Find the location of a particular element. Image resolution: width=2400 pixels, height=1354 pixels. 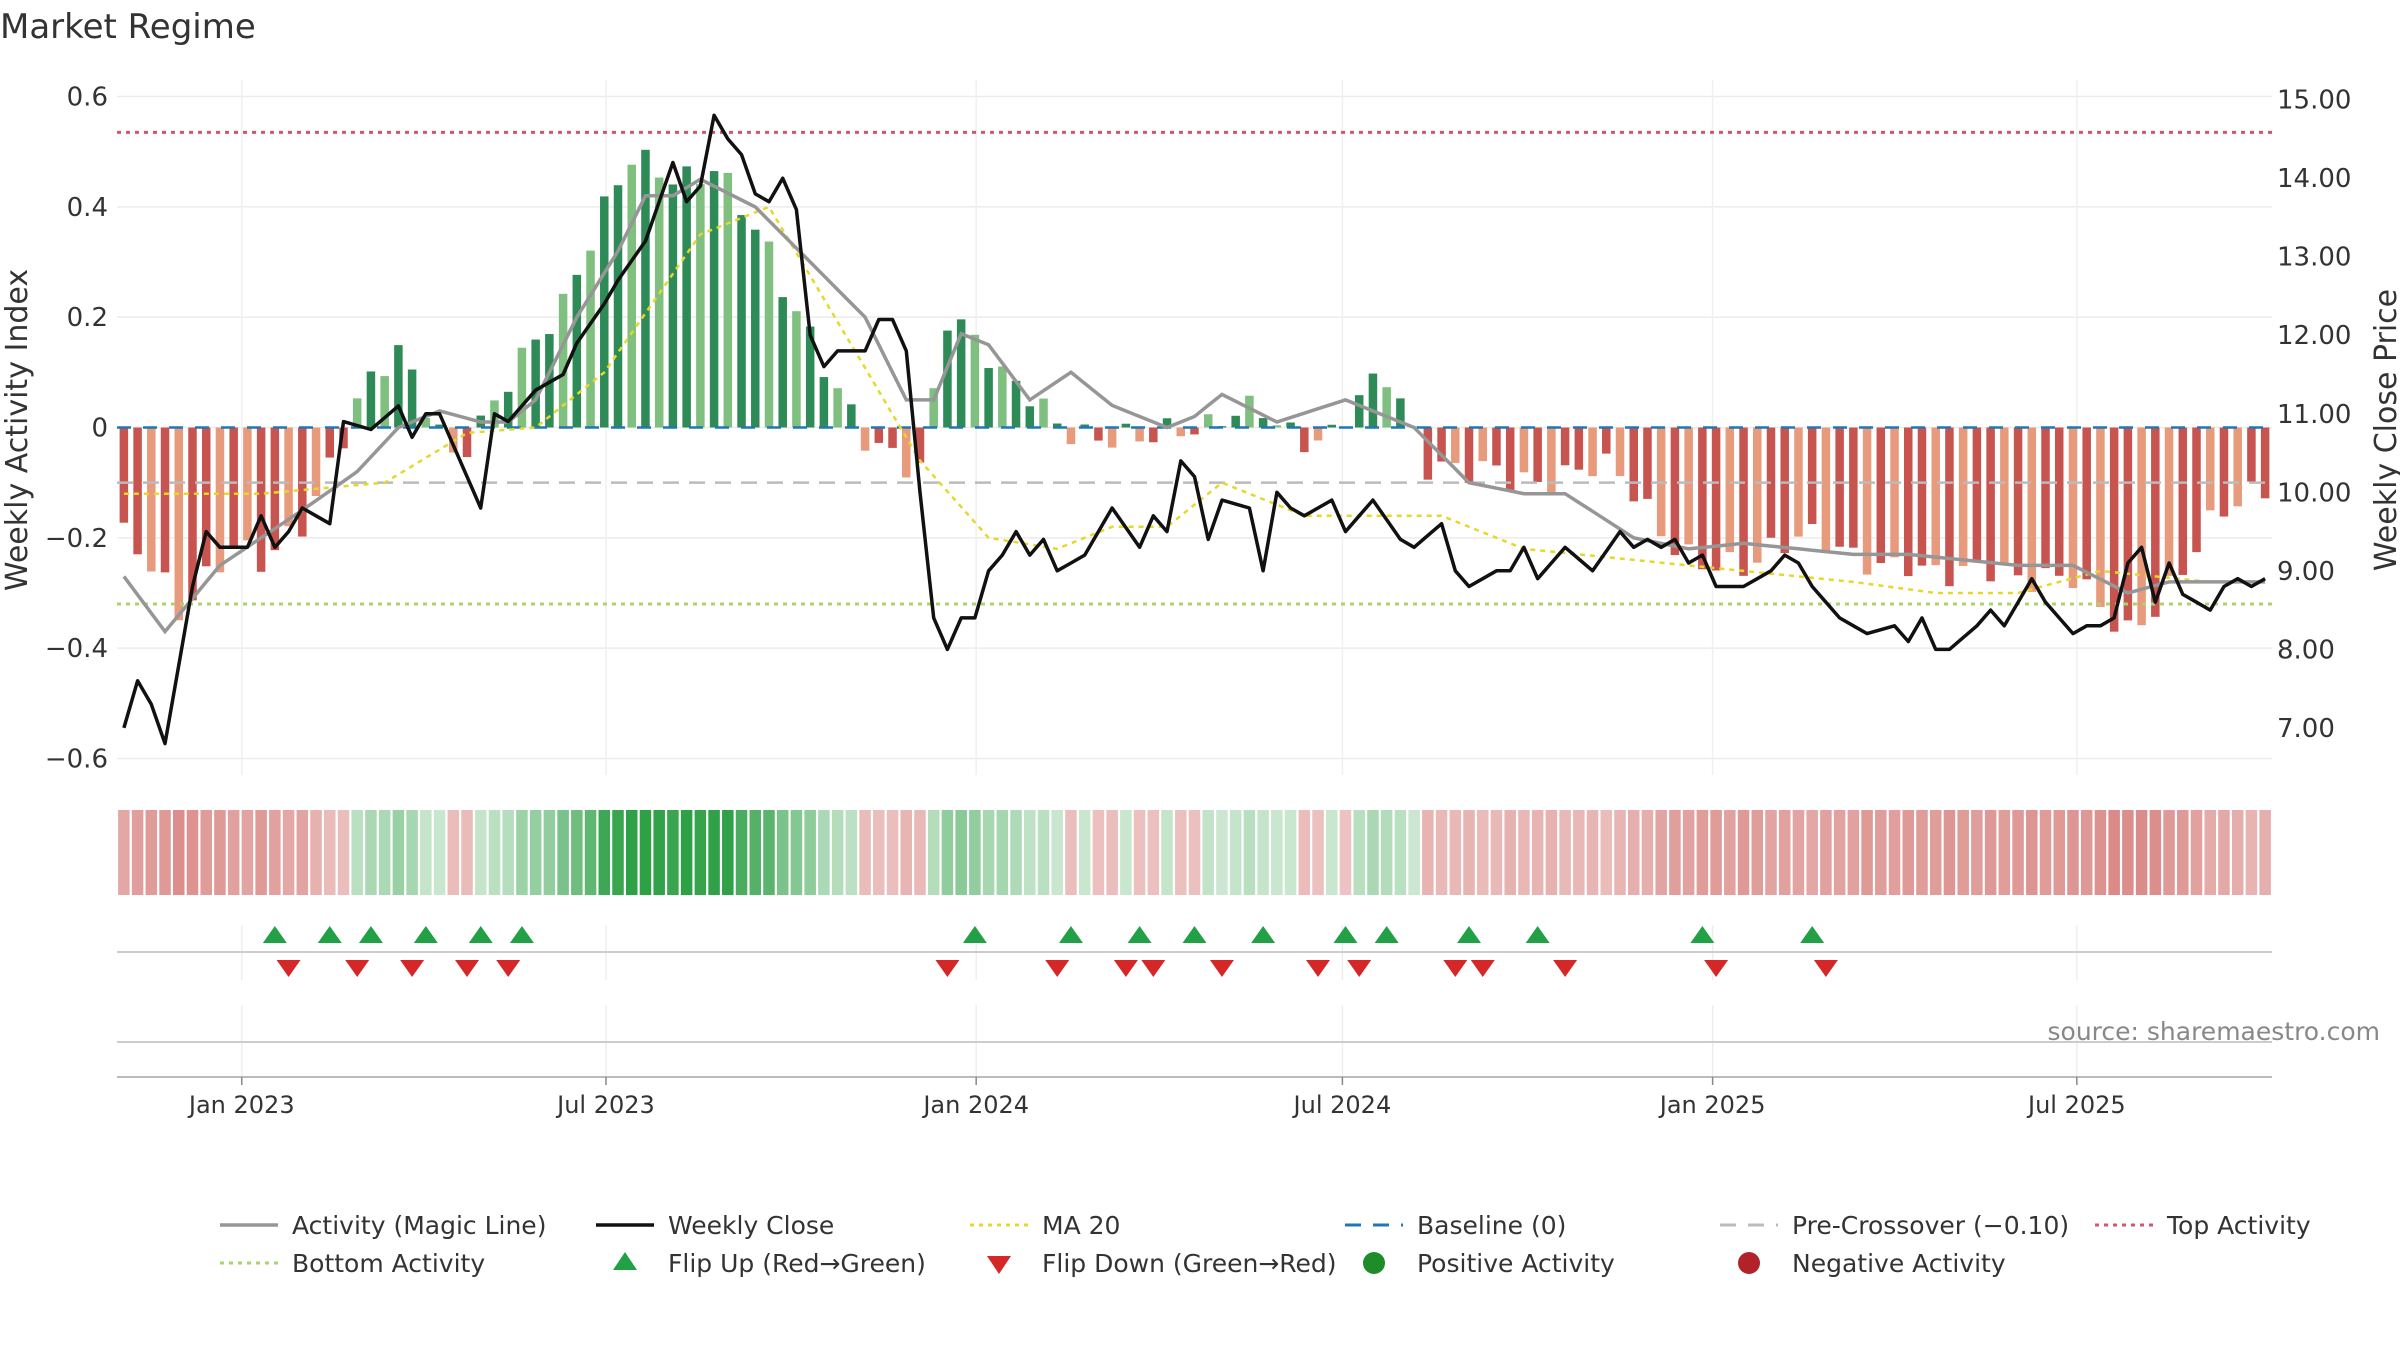

legend-item: Positive Activity is located at coordinates (1489, 1263).